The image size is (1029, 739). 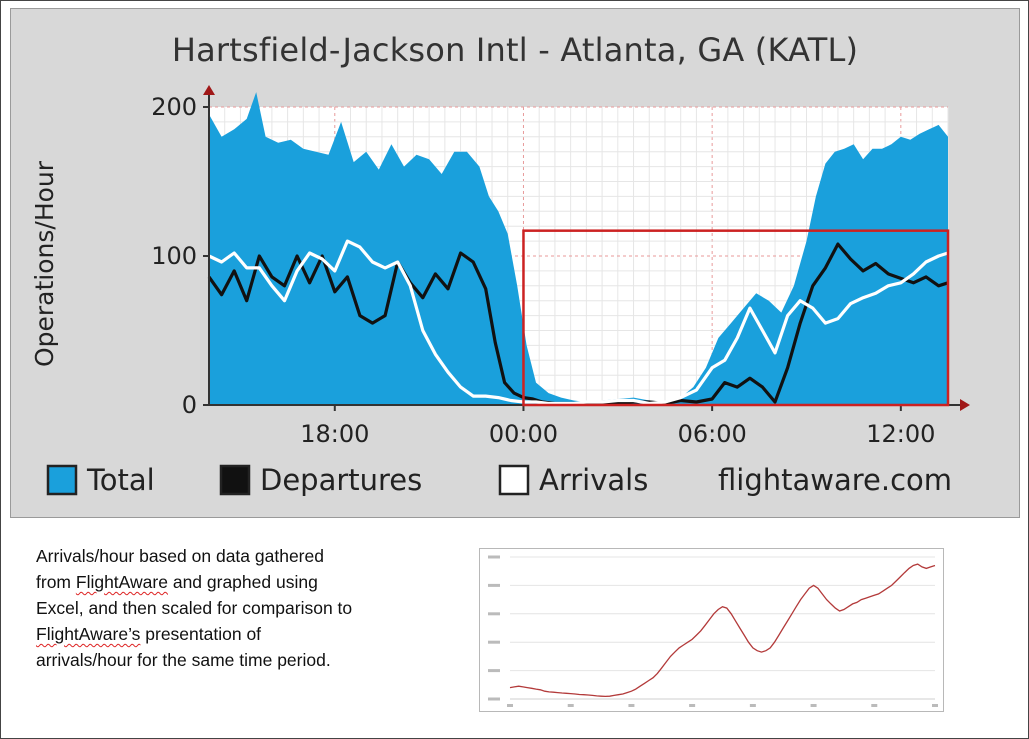 What do you see at coordinates (341, 480) in the screenshot?
I see `legend-departures-label: Departures` at bounding box center [341, 480].